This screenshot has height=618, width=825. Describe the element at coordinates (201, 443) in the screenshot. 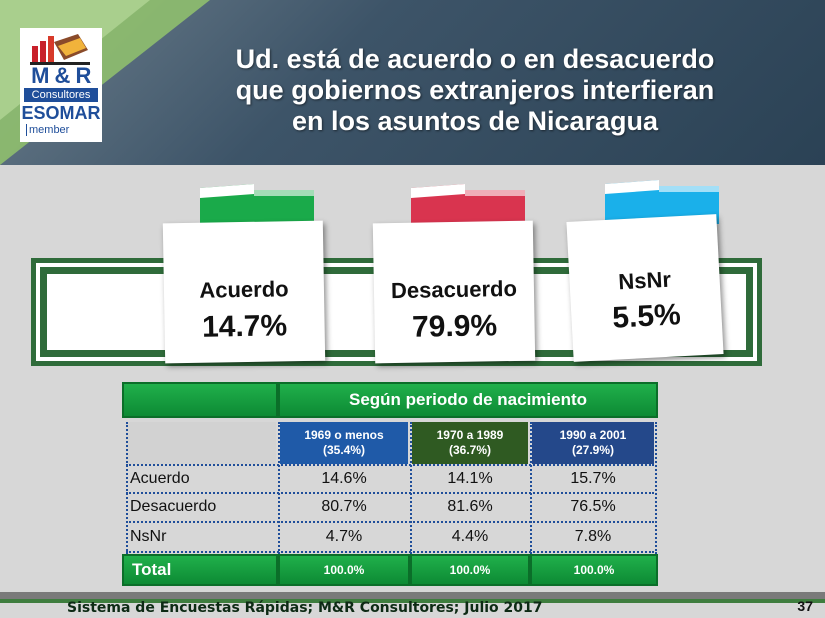

I see `header-blank` at that location.